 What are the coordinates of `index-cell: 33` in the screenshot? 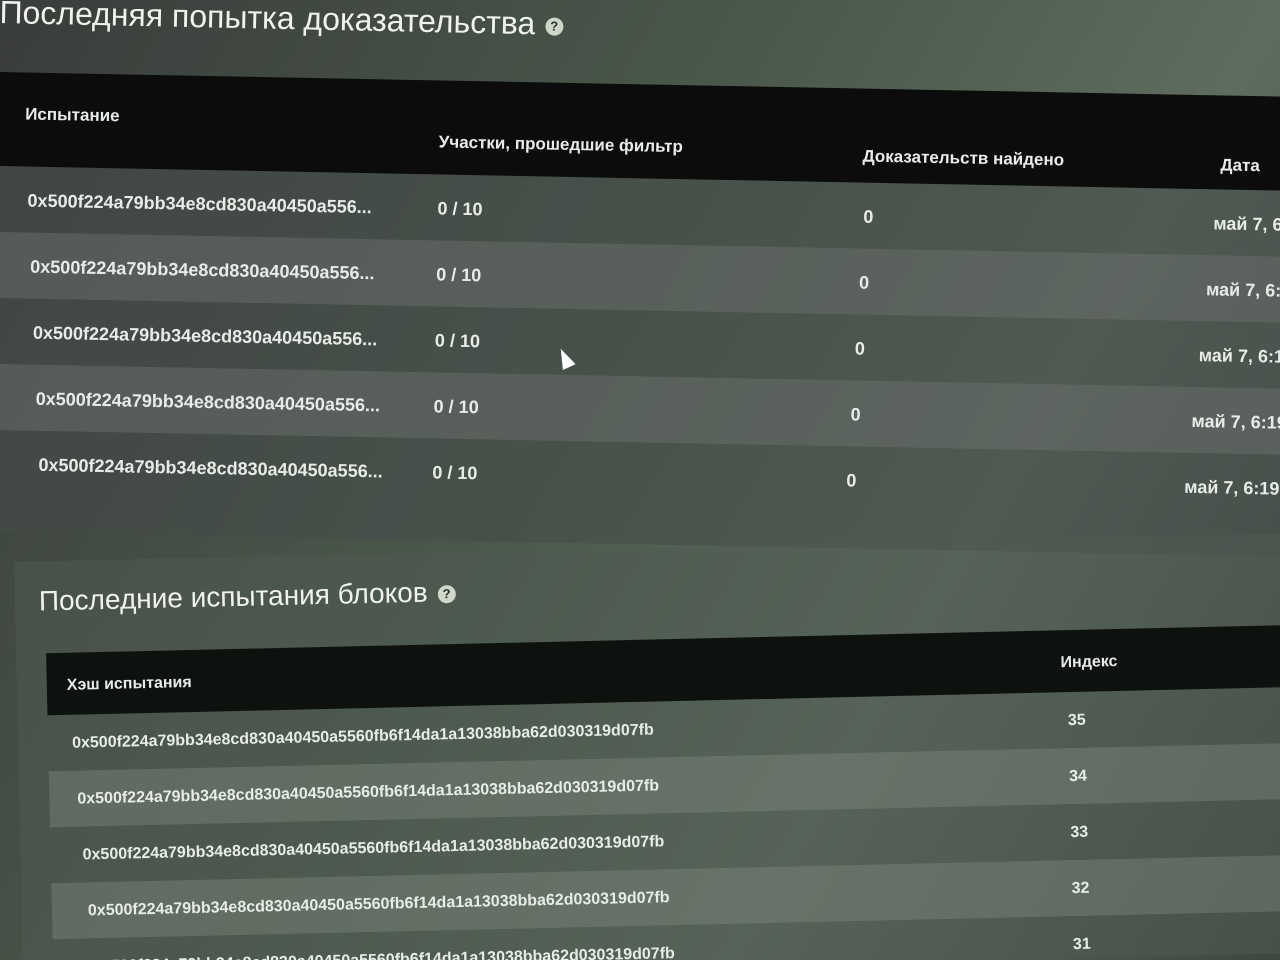 It's located at (1079, 832).